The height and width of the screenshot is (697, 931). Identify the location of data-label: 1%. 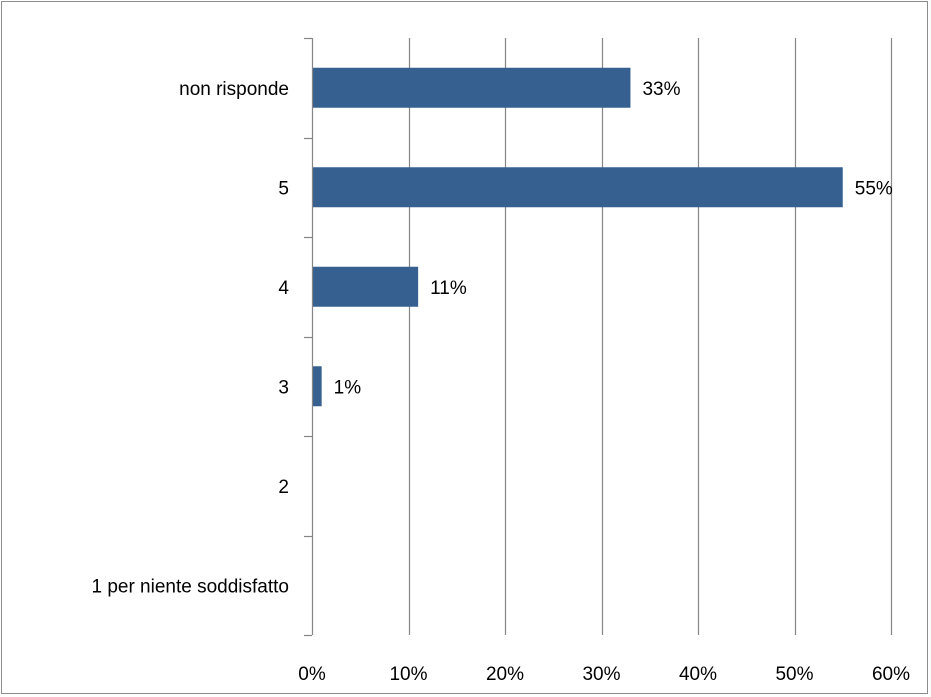
(348, 387).